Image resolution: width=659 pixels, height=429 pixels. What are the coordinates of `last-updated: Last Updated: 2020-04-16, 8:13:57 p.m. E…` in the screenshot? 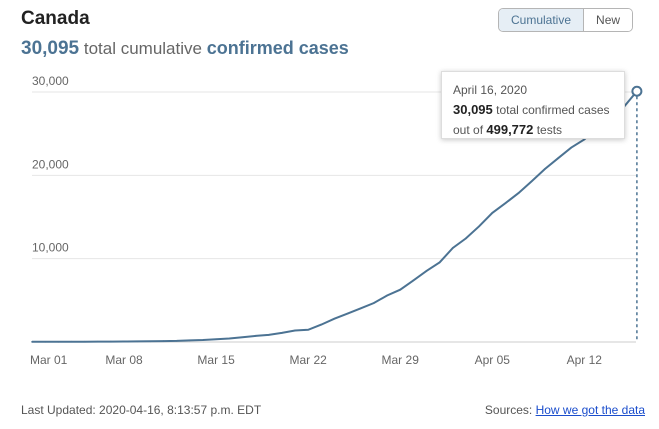 It's located at (141, 410).